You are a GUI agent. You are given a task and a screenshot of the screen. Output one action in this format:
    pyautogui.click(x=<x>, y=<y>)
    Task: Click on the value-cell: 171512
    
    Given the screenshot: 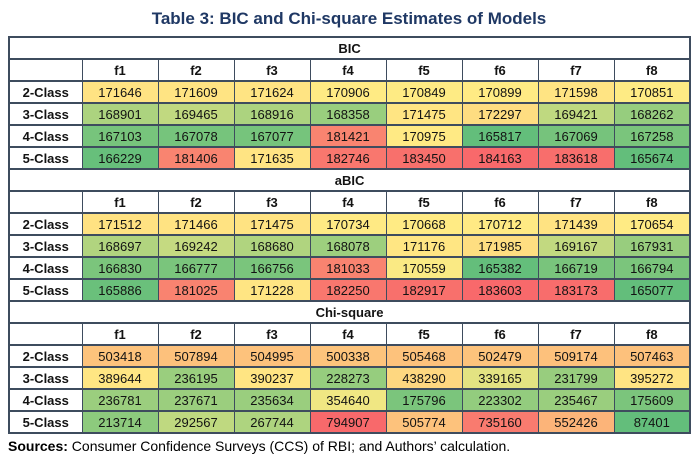 What is the action you would take?
    pyautogui.click(x=120, y=224)
    